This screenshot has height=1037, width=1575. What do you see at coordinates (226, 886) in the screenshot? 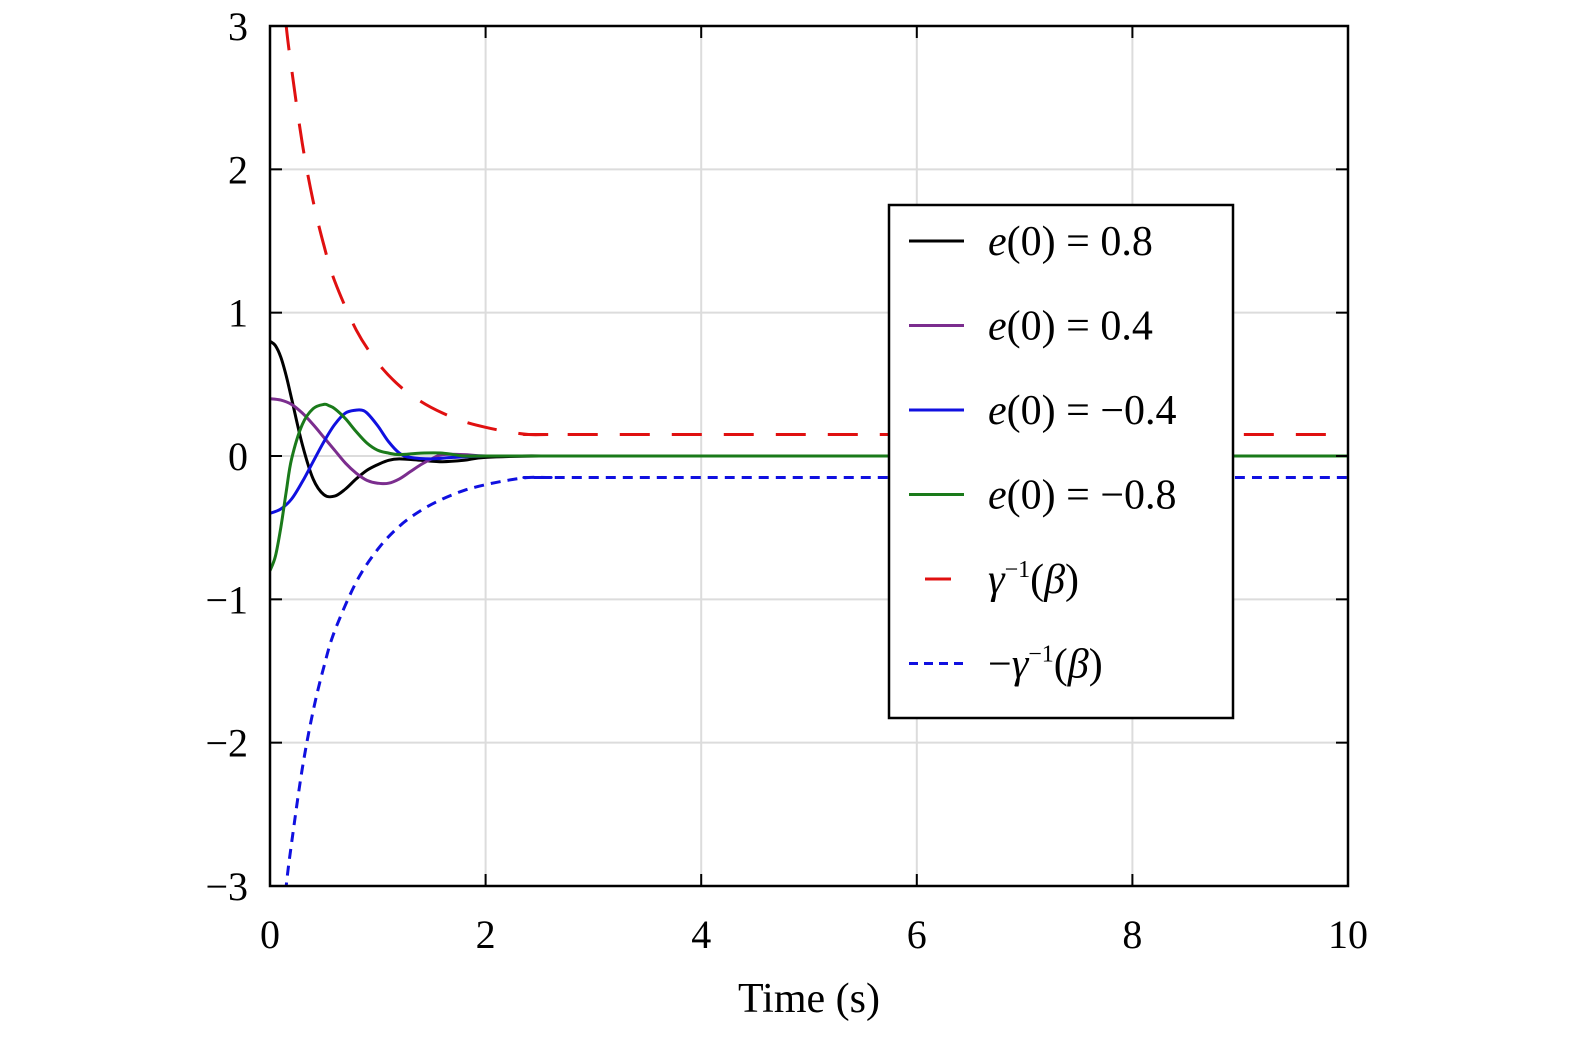
I see `y-tick-label: −3` at bounding box center [226, 886].